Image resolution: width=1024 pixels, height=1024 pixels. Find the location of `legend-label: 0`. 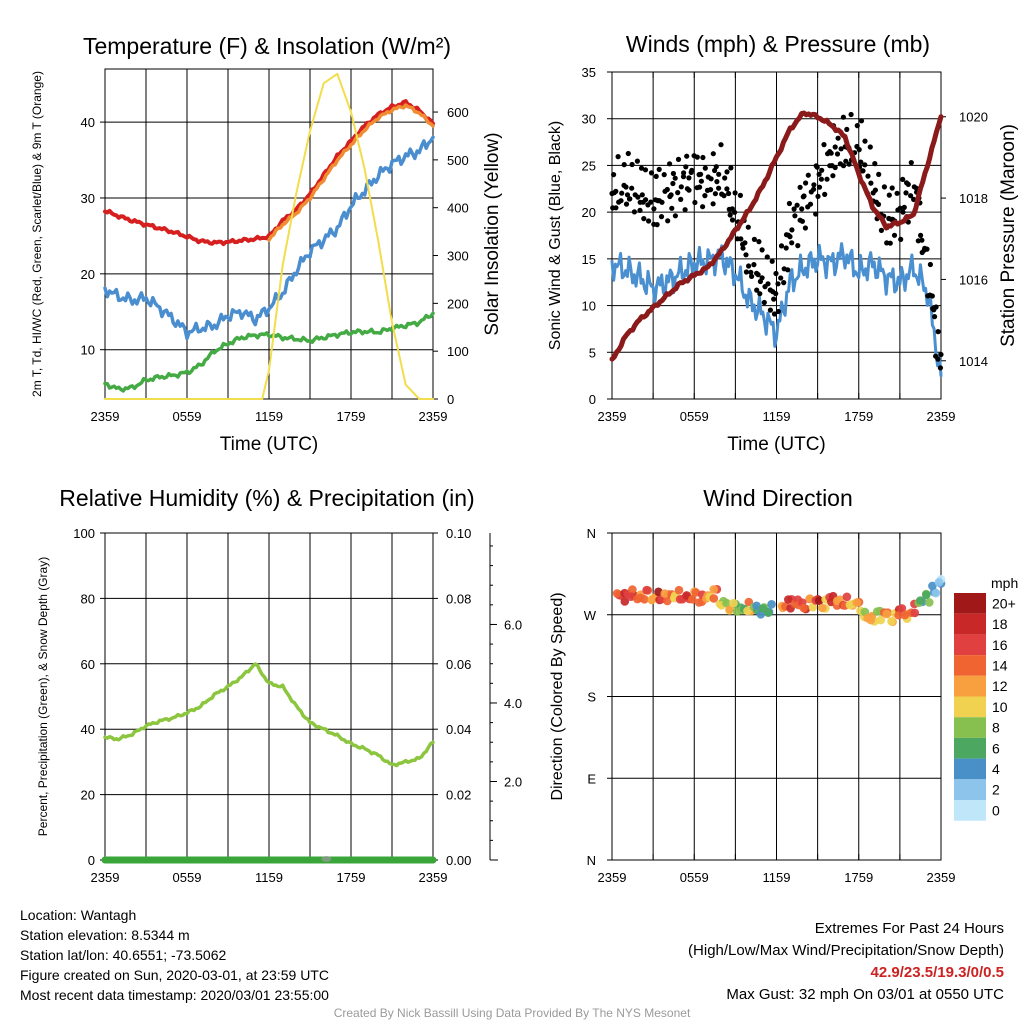

legend-label: 0 is located at coordinates (996, 810).